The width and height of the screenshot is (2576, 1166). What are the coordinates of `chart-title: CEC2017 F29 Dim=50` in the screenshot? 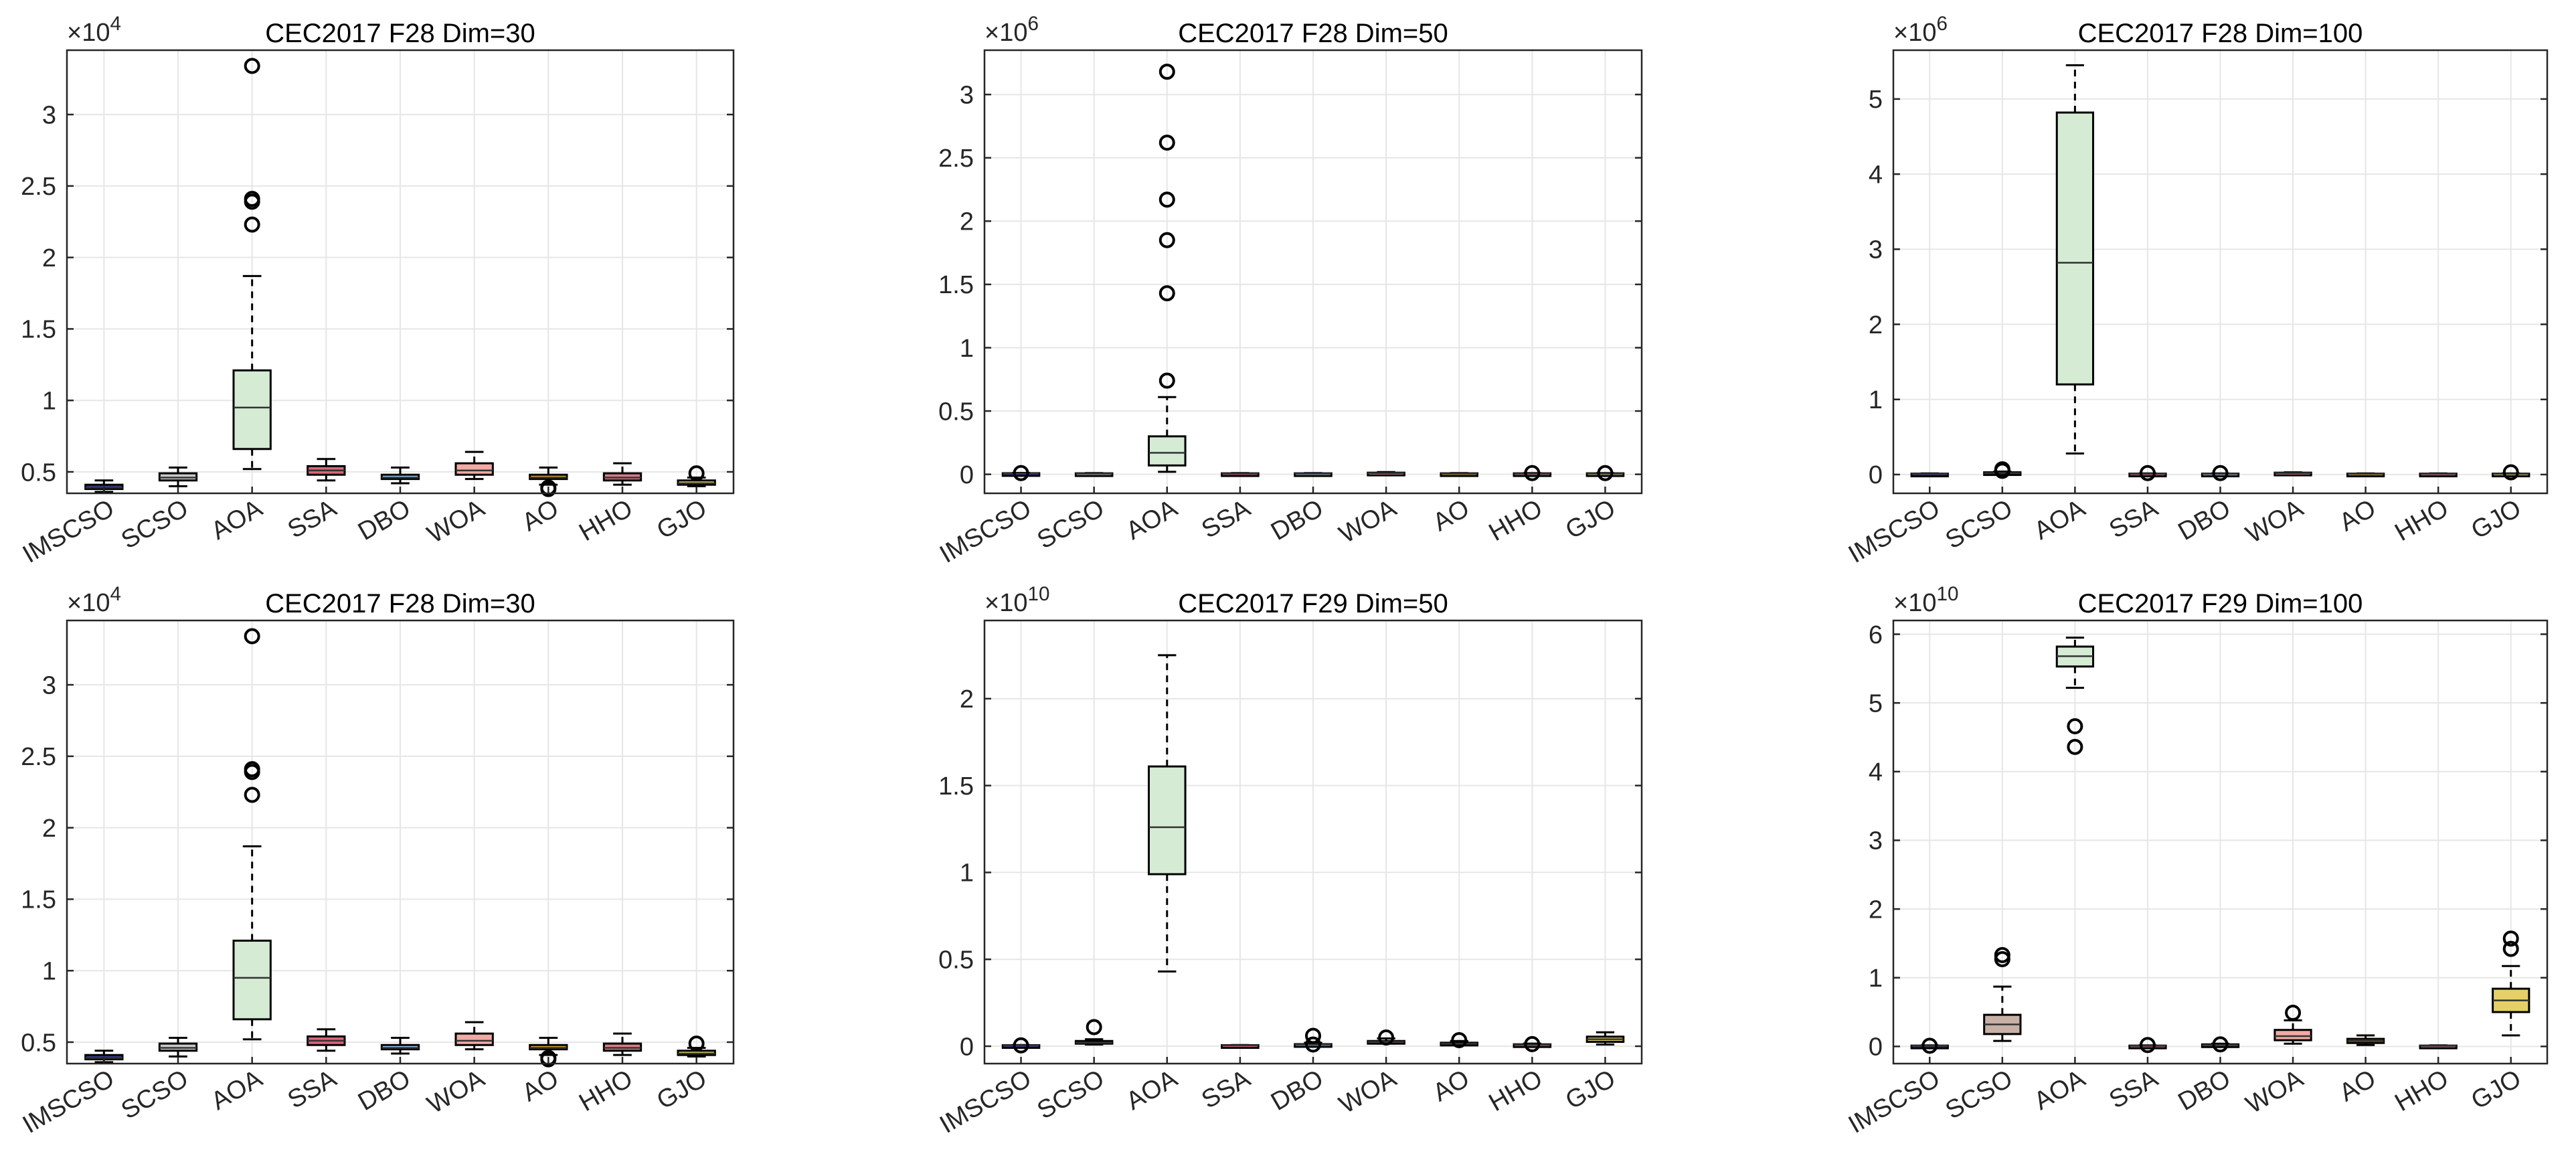 It's located at (1313, 603).